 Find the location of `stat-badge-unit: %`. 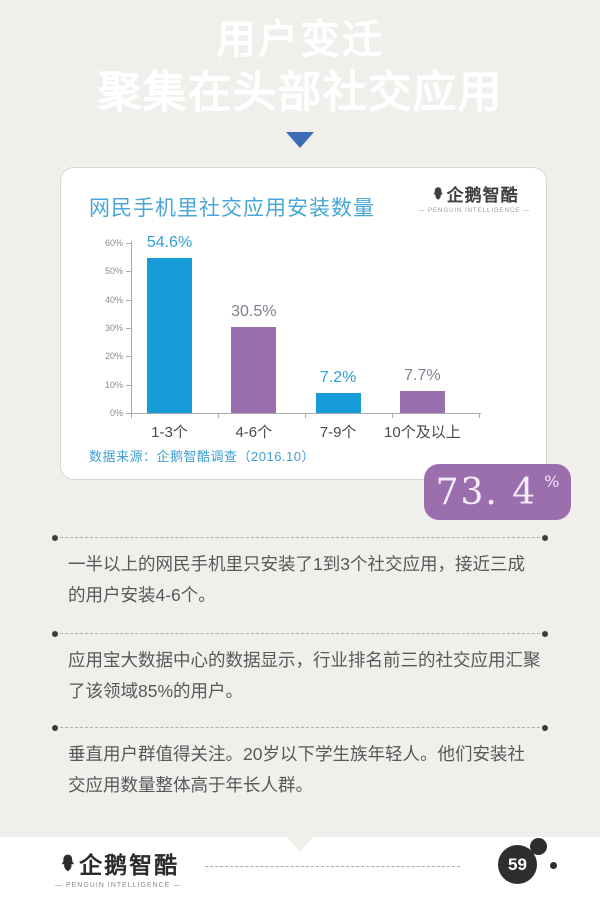

stat-badge-unit: % is located at coordinates (552, 481).